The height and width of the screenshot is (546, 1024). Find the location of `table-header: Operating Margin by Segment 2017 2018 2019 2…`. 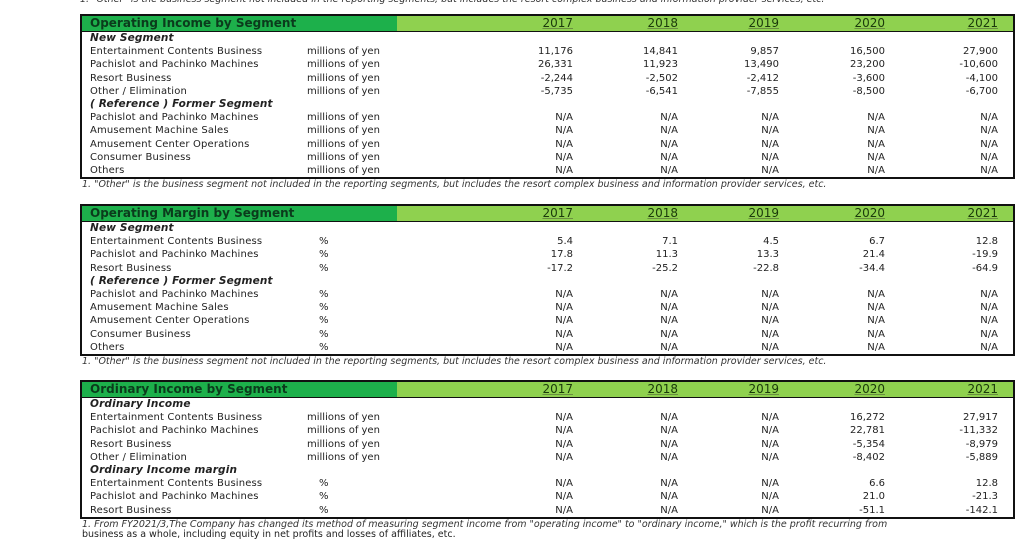

table-header: Operating Margin by Segment 2017 2018 2019 2… is located at coordinates (547, 214).